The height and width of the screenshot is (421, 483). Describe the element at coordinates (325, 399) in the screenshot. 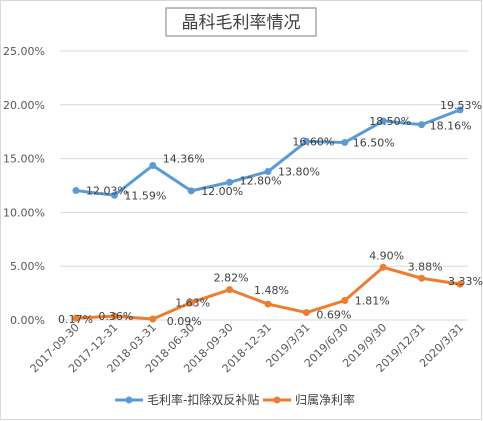

I see `legend-label: 归属净利率` at that location.